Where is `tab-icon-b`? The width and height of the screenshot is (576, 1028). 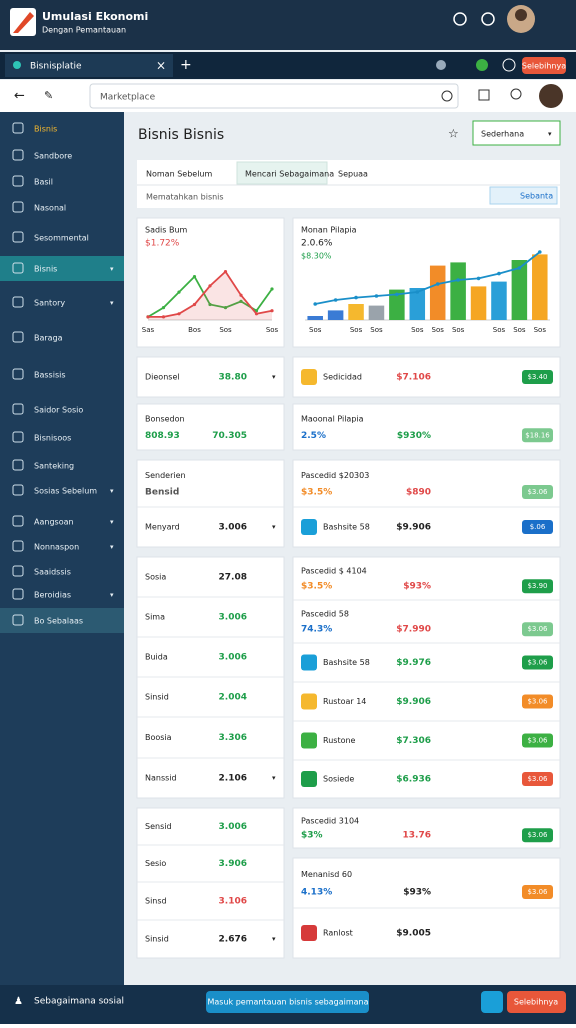 tab-icon-b is located at coordinates (482, 65).